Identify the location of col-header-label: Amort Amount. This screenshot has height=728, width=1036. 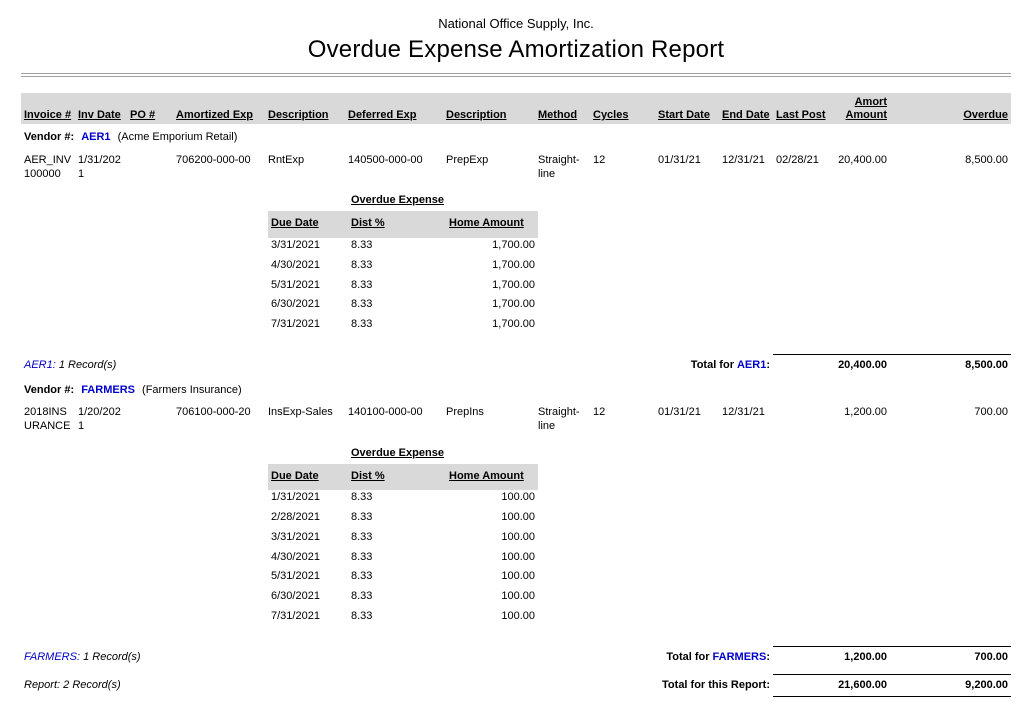
(866, 108).